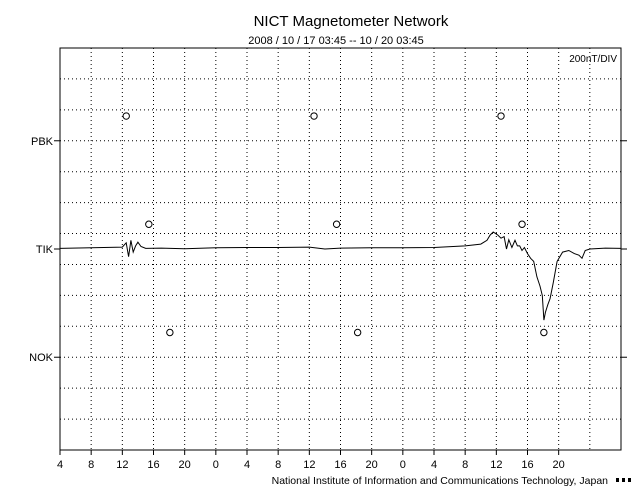 The width and height of the screenshot is (640, 500). I want to click on chart-title: NICT Magnetometer Network, so click(351, 21).